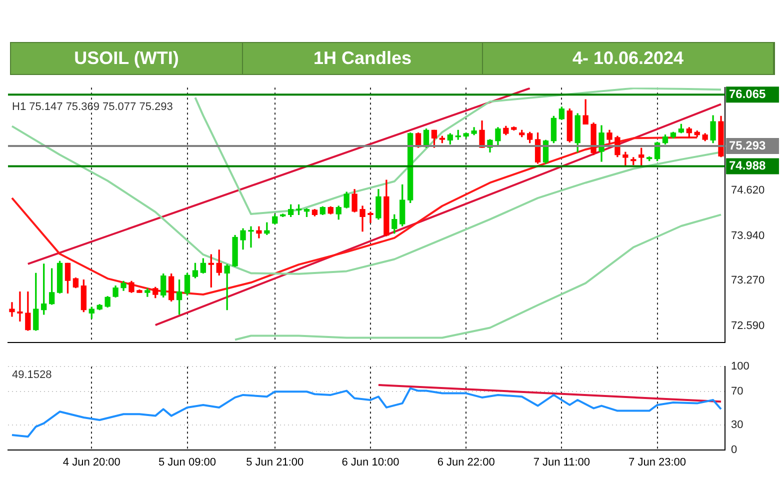  What do you see at coordinates (466, 462) in the screenshot?
I see `x-tick-label: 6 Jun 22:00` at bounding box center [466, 462].